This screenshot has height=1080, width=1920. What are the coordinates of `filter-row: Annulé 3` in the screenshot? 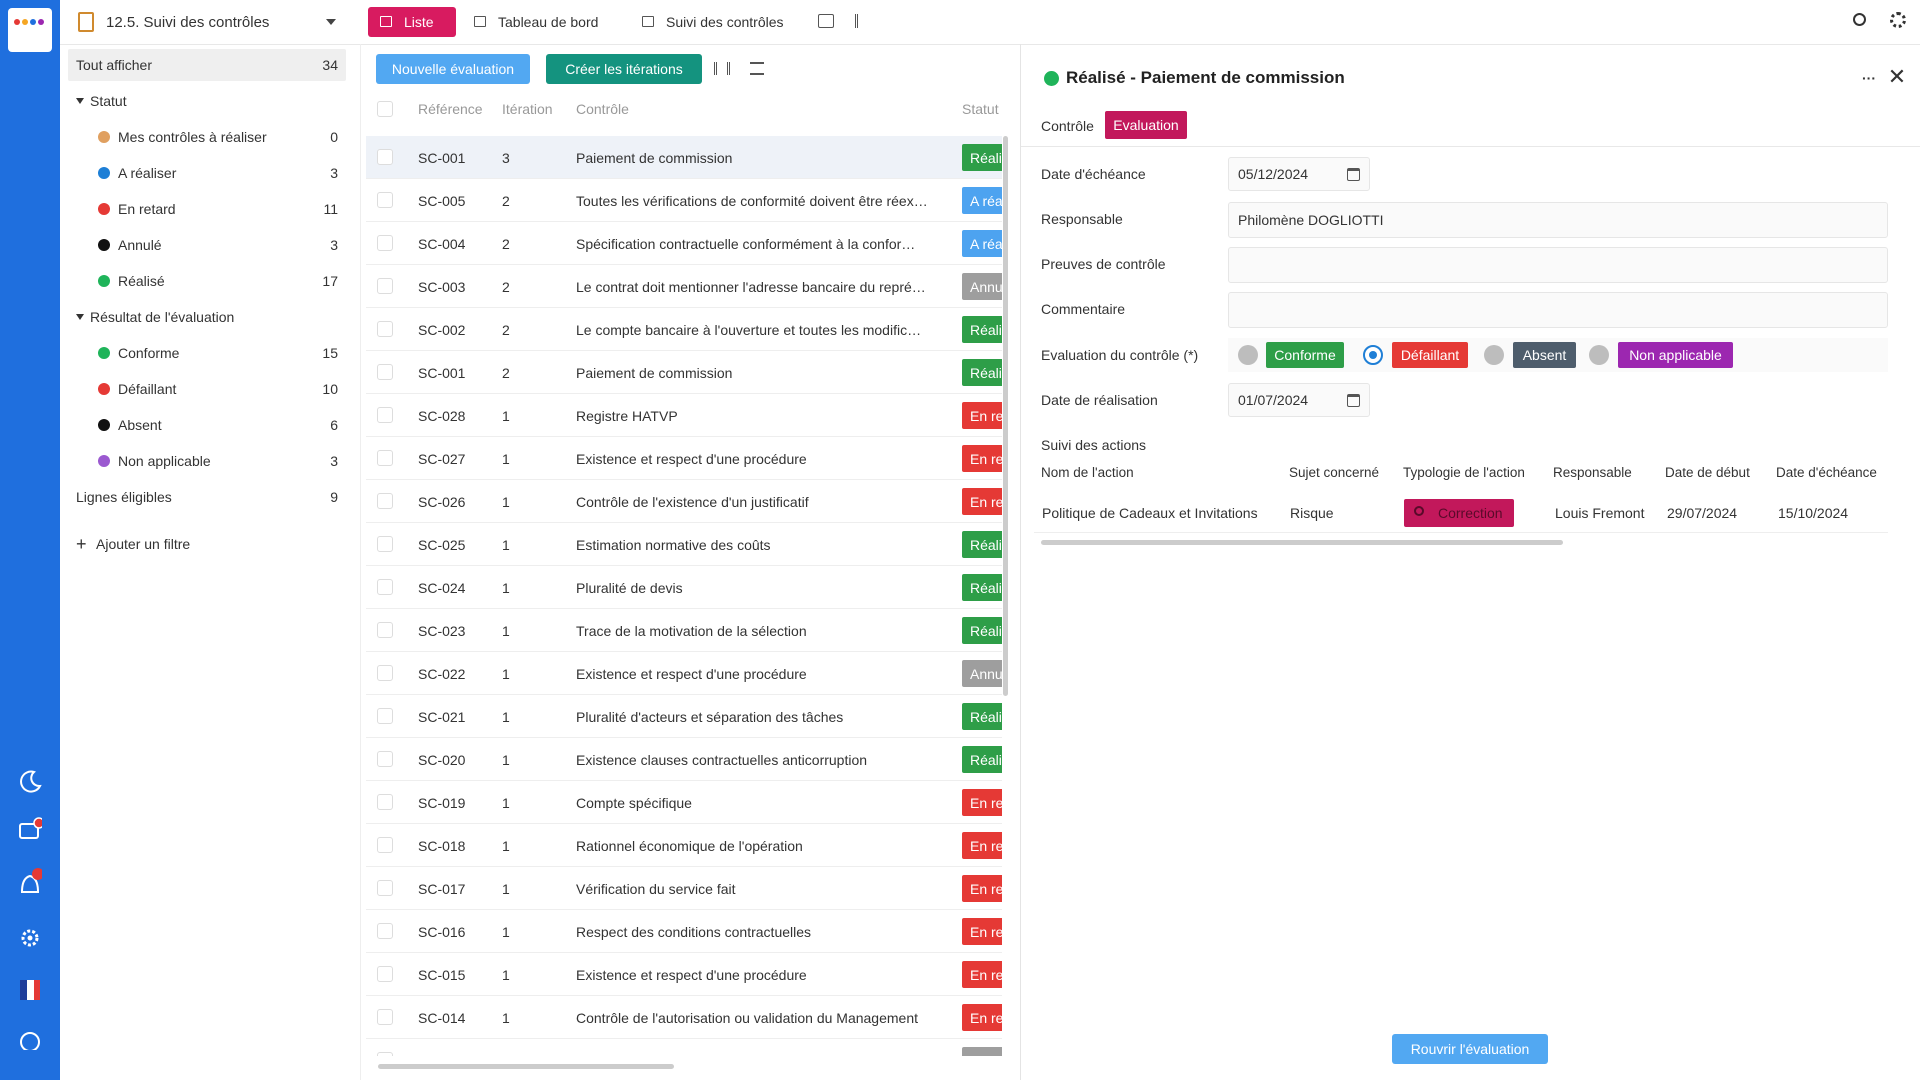 It's located at (207, 245).